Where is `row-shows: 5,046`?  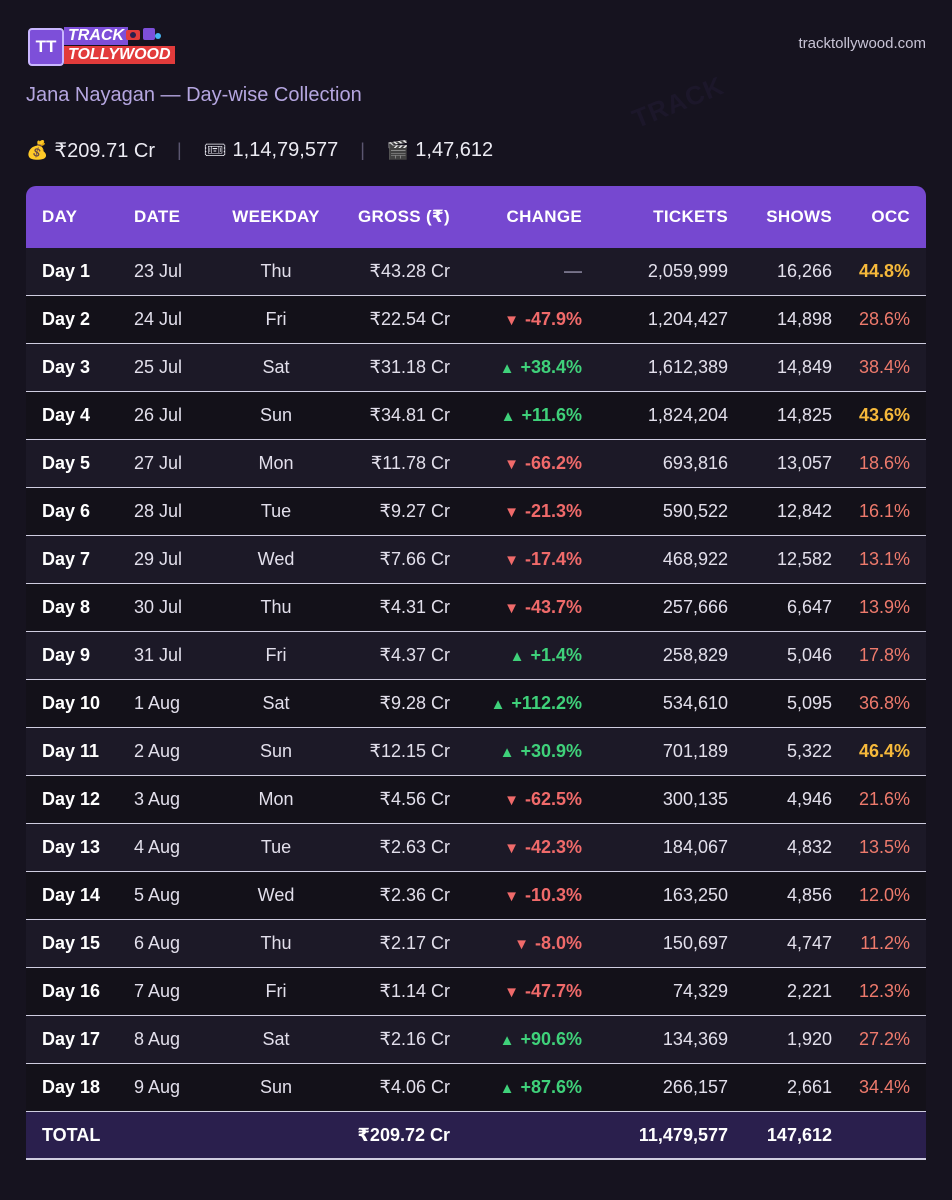 row-shows: 5,046 is located at coordinates (784, 655).